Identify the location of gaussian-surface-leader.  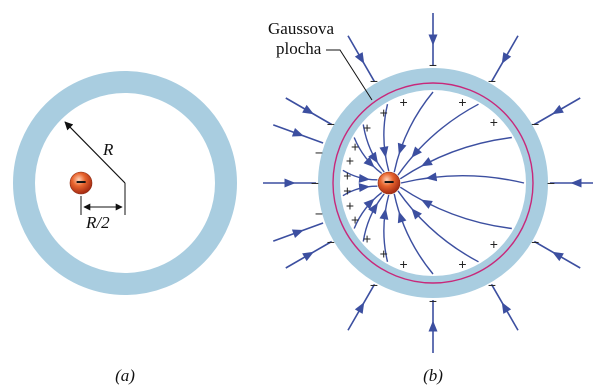
(349, 75).